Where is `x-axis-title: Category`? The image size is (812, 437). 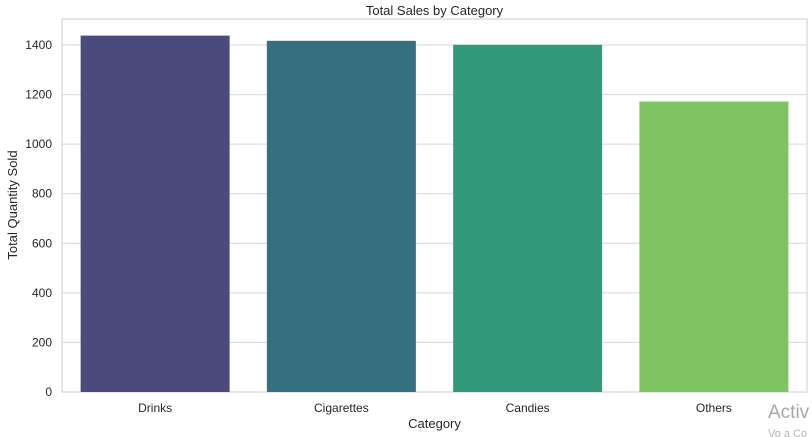
x-axis-title: Category is located at coordinates (434, 423).